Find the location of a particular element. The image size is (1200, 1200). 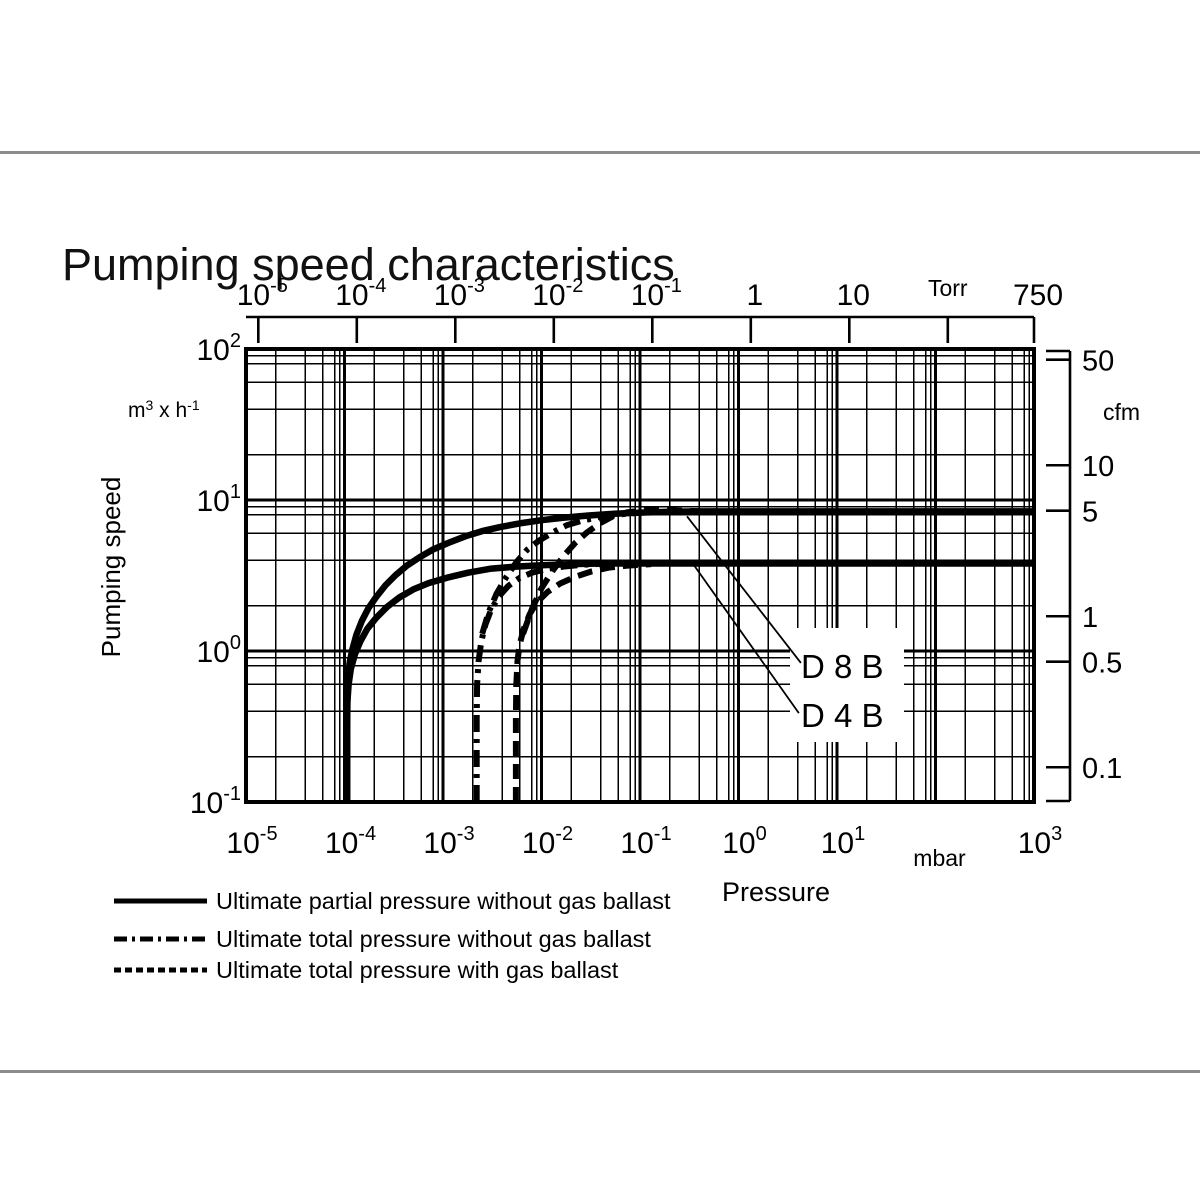

mbar-tick-label: 10⁻⁵ is located at coordinates (251, 841).